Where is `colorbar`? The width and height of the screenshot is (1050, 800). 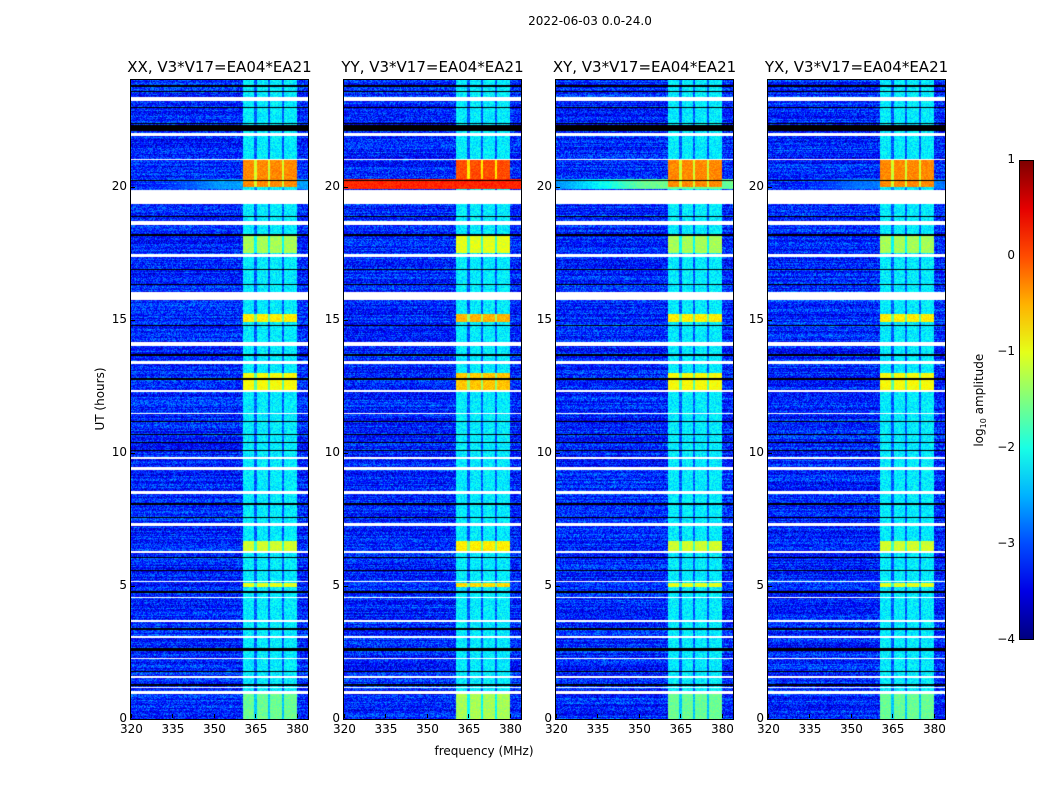 colorbar is located at coordinates (1026, 400).